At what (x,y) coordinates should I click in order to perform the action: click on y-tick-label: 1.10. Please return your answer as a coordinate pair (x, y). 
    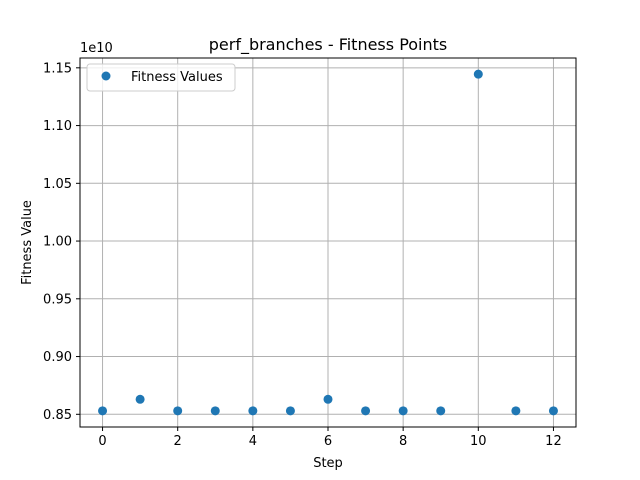
    Looking at the image, I should click on (57, 126).